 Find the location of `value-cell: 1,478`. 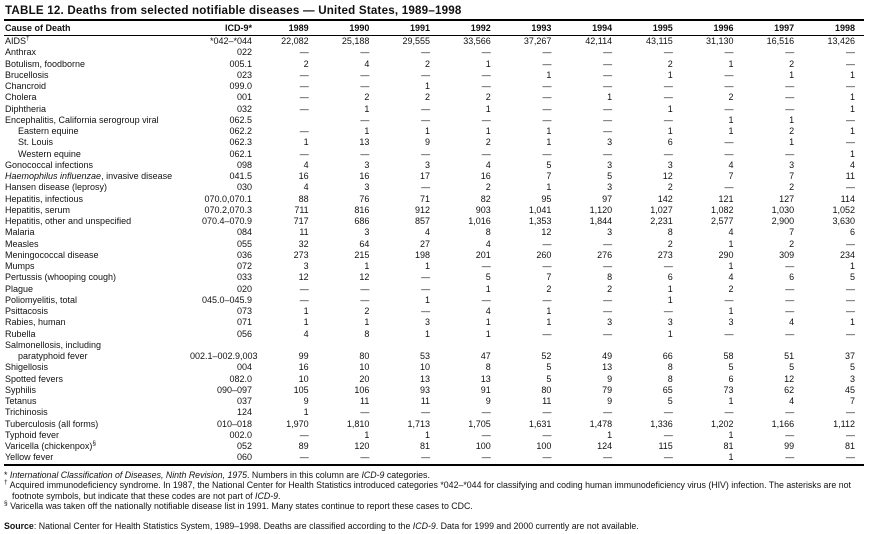

value-cell: 1,478 is located at coordinates (601, 423).